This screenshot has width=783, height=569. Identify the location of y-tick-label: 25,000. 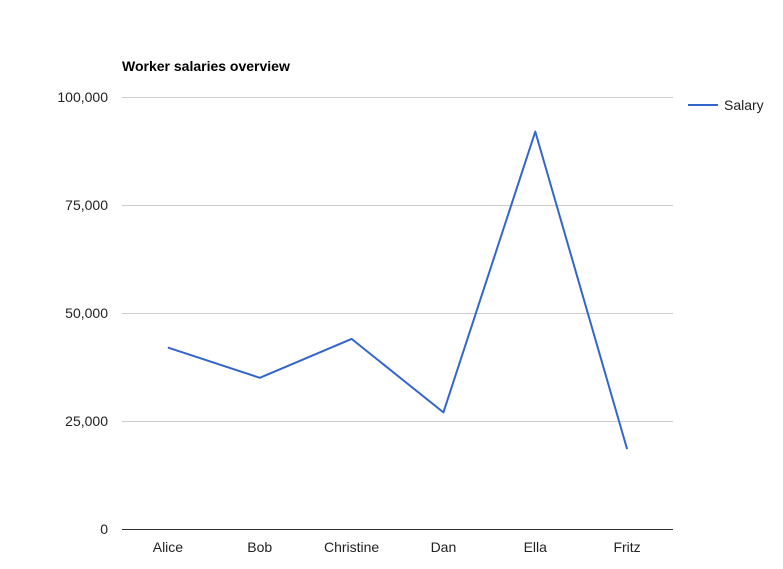
(86, 421).